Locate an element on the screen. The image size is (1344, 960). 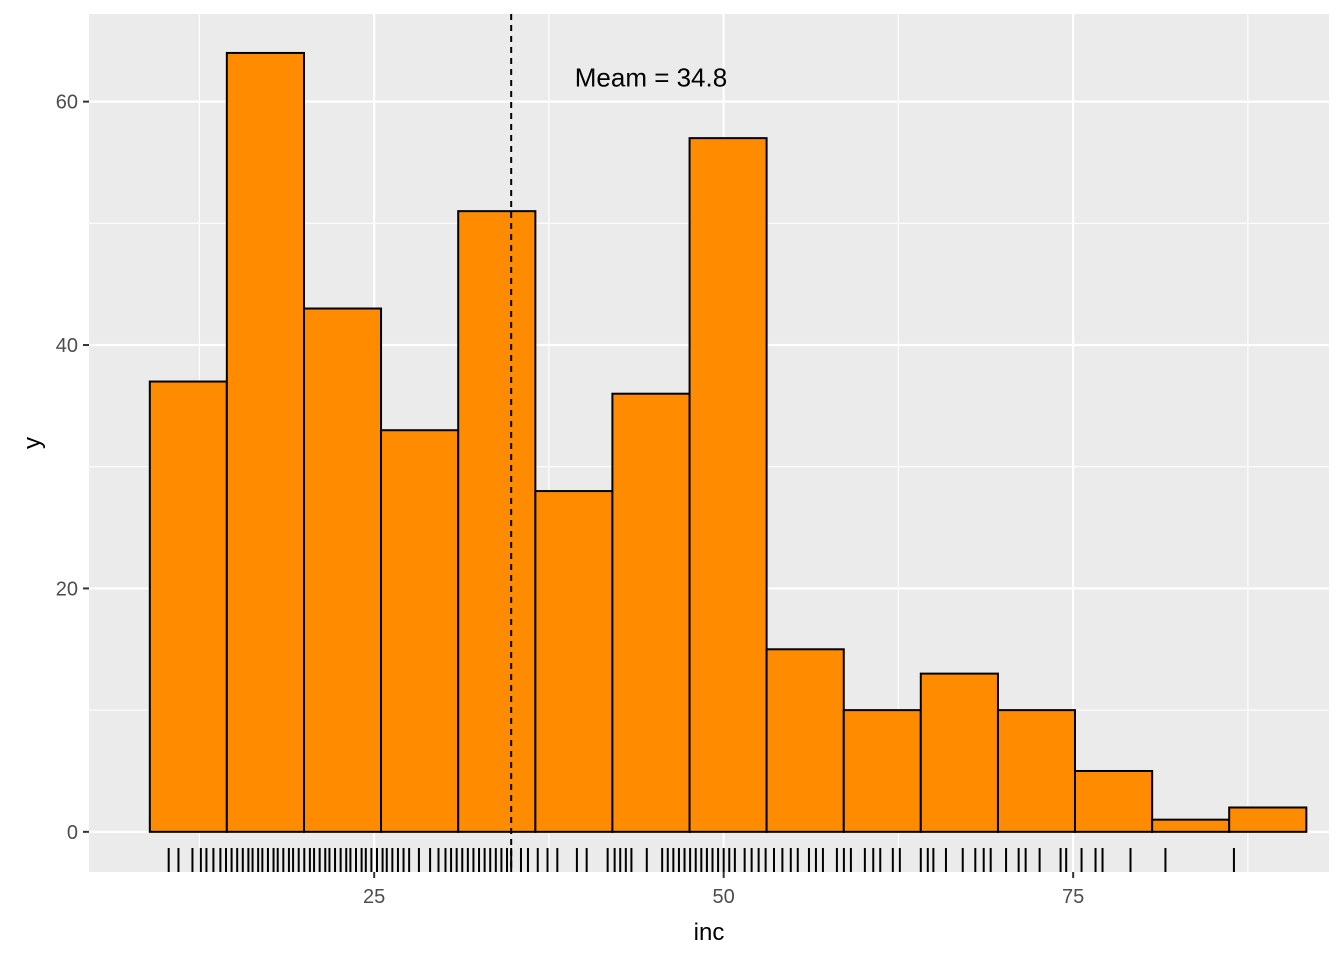
y-tick-label: 0 is located at coordinates (72, 833).